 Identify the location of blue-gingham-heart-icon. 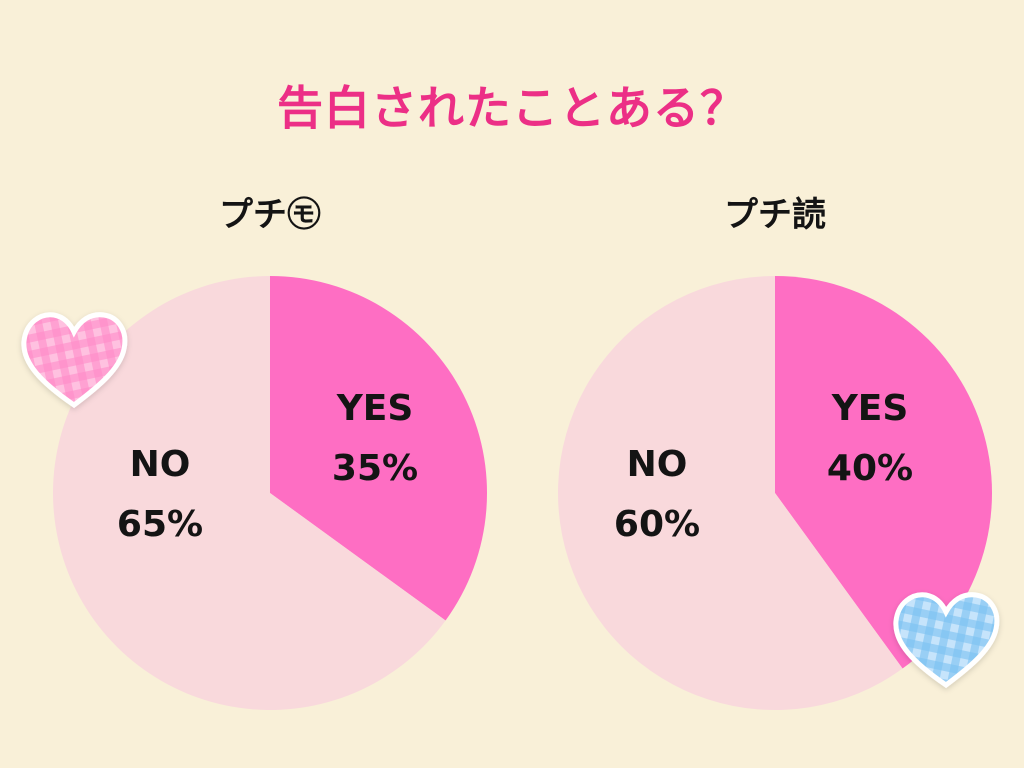
(946, 640).